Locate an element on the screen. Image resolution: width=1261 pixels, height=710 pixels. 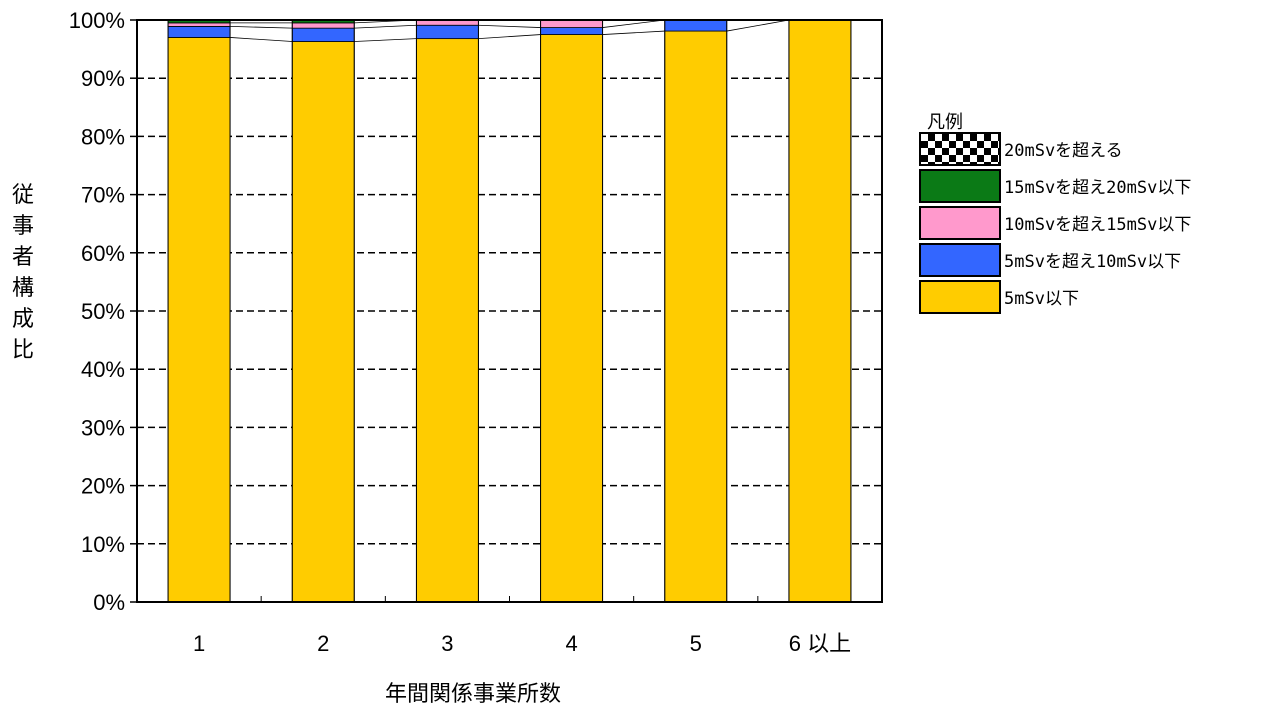
legend-title: 凡例 is located at coordinates (945, 122).